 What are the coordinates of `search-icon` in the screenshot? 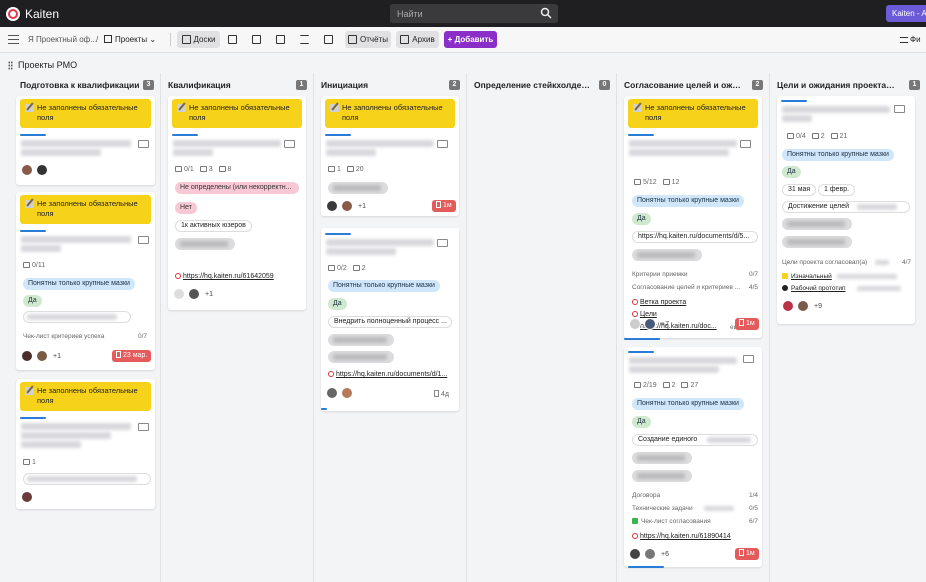 It's located at (546, 13).